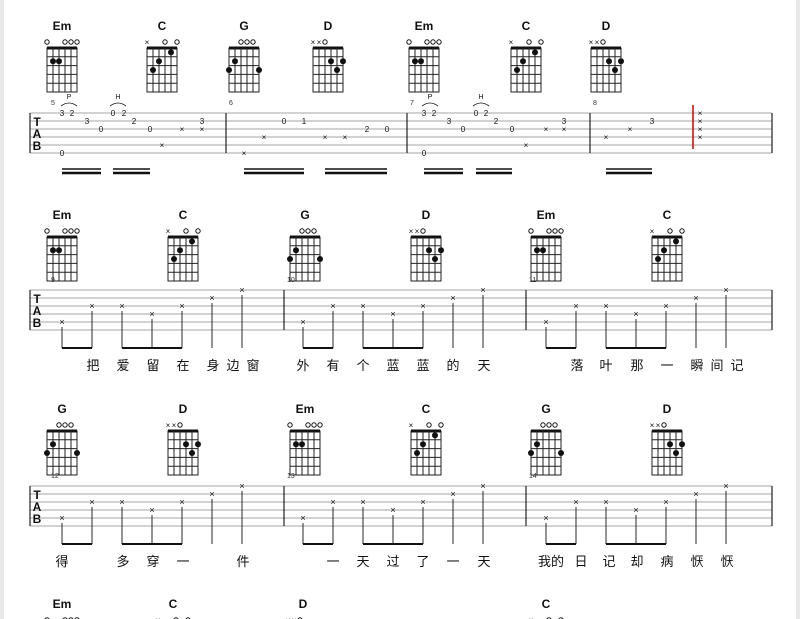  What do you see at coordinates (608, 561) in the screenshot?
I see `lyric-char: 记` at bounding box center [608, 561].